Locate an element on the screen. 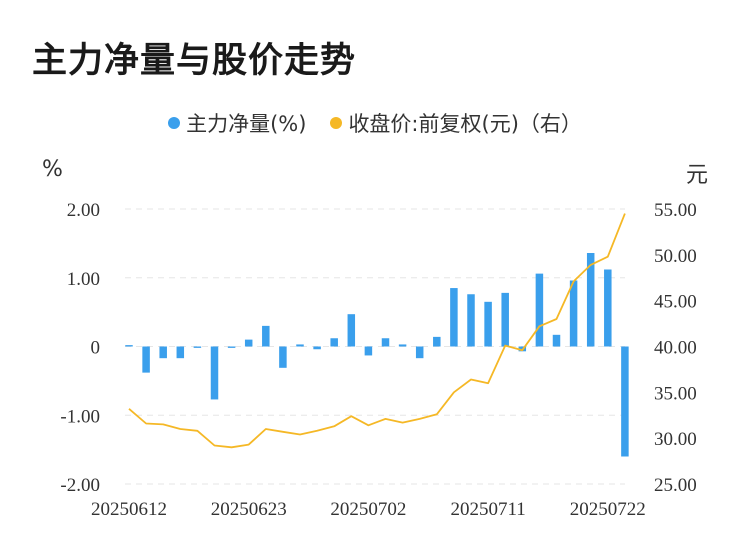  y-right-tick-label: 25.00 is located at coordinates (675, 485).